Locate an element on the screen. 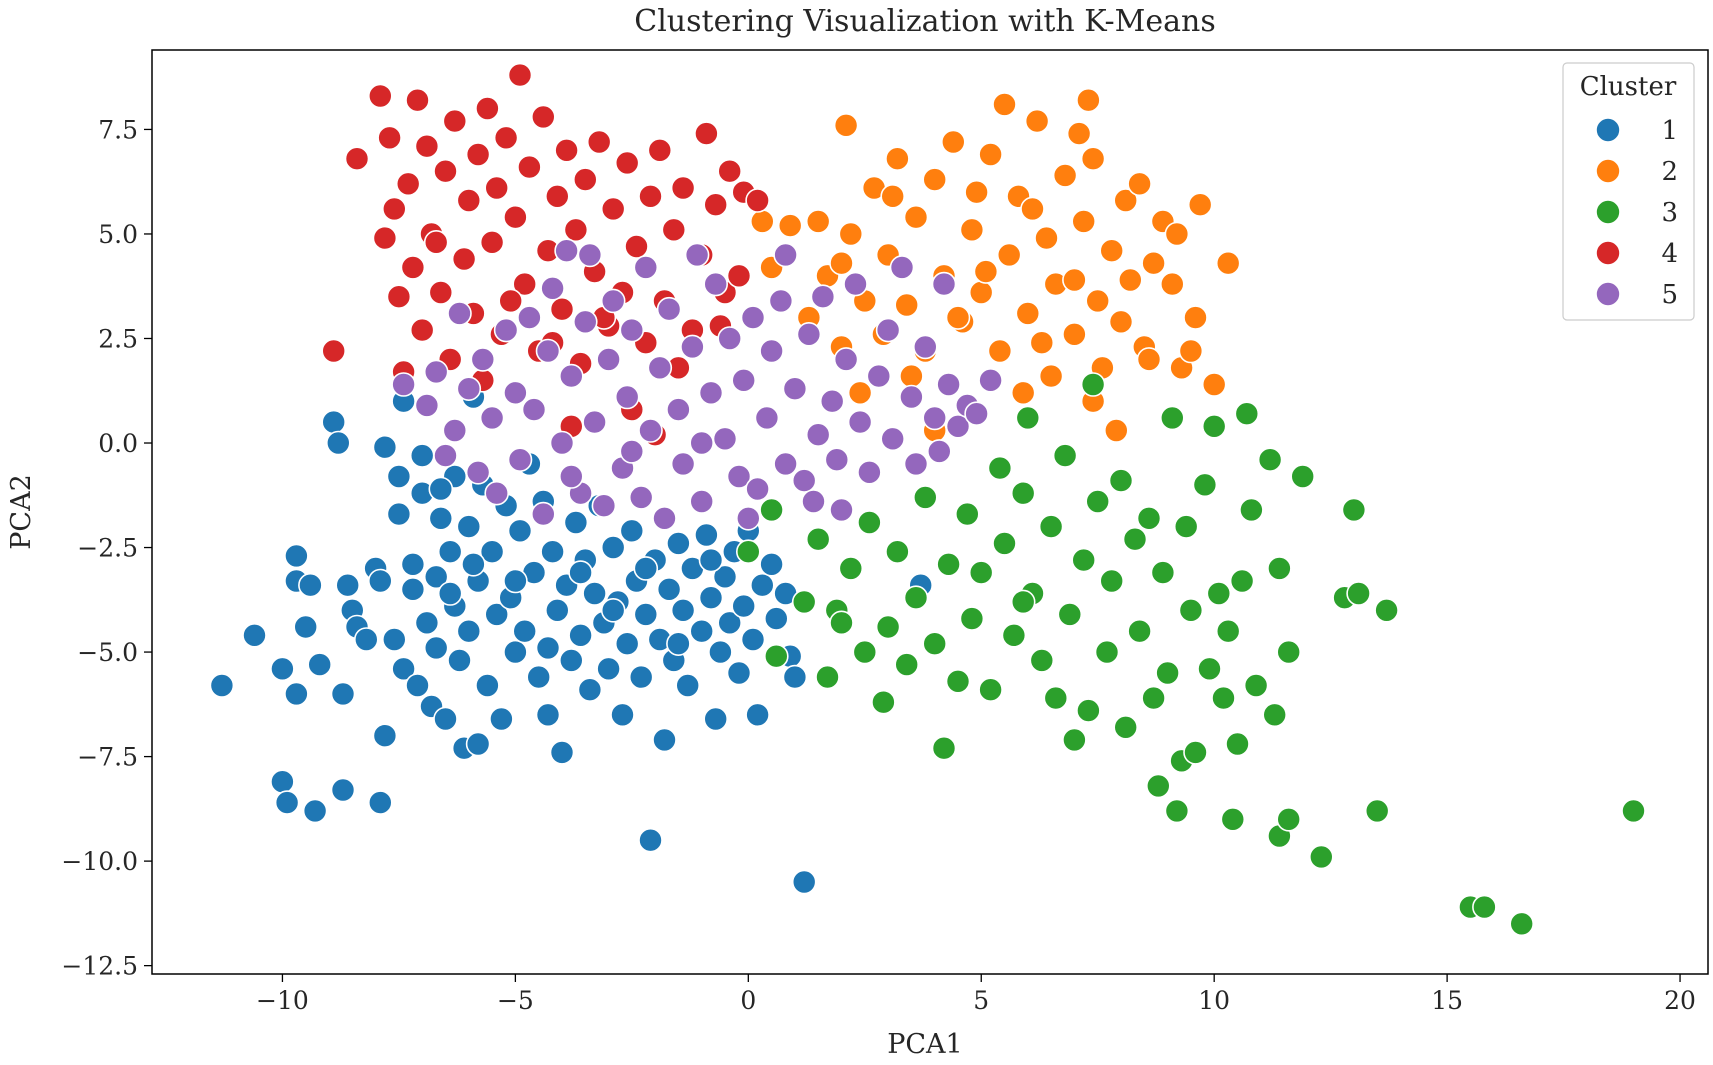  y-tick-label: −12.5 is located at coordinates (99, 966).